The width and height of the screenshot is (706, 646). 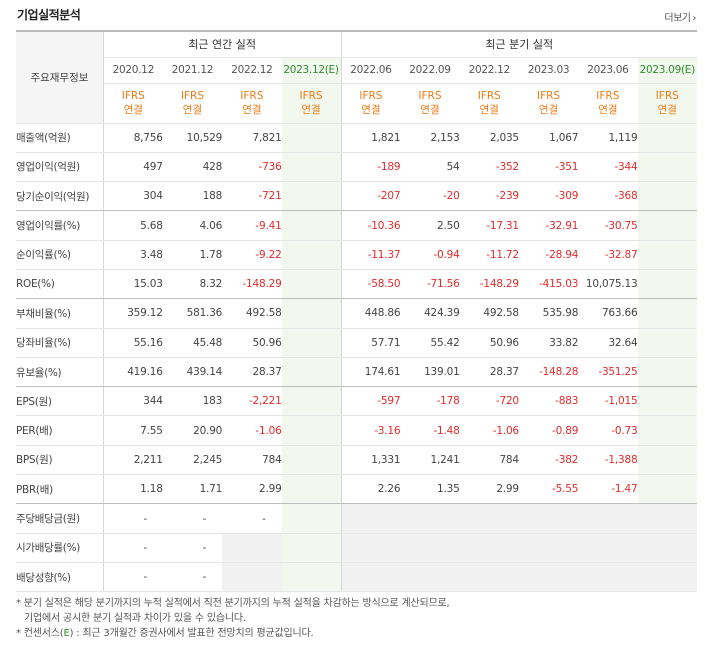 I want to click on table-cell: -352, so click(x=489, y=167).